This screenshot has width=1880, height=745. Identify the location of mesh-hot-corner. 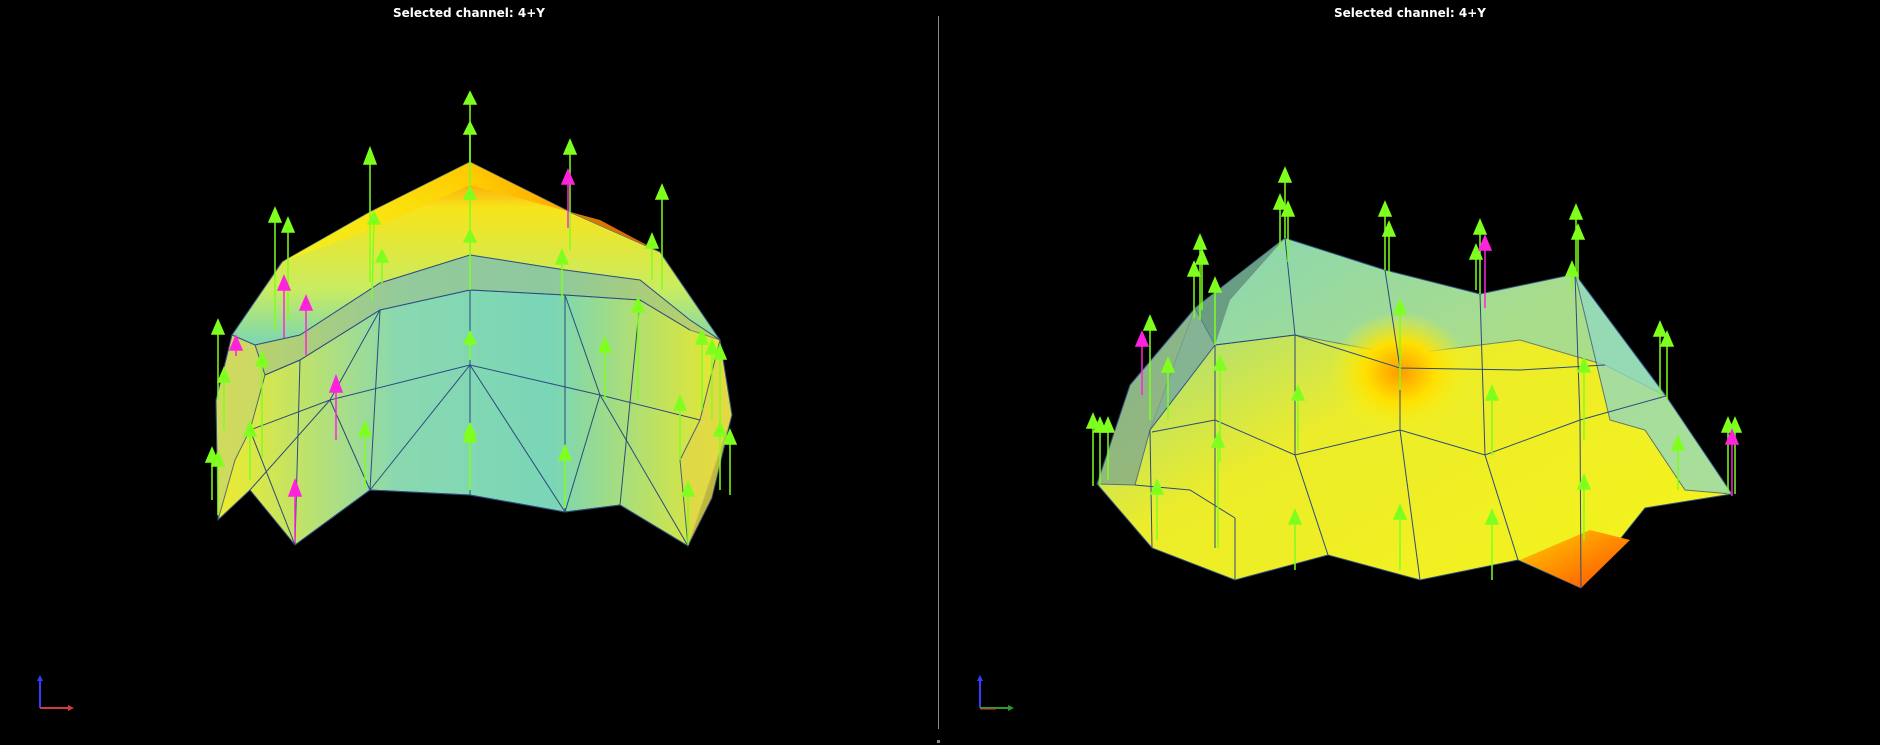
(1575, 559).